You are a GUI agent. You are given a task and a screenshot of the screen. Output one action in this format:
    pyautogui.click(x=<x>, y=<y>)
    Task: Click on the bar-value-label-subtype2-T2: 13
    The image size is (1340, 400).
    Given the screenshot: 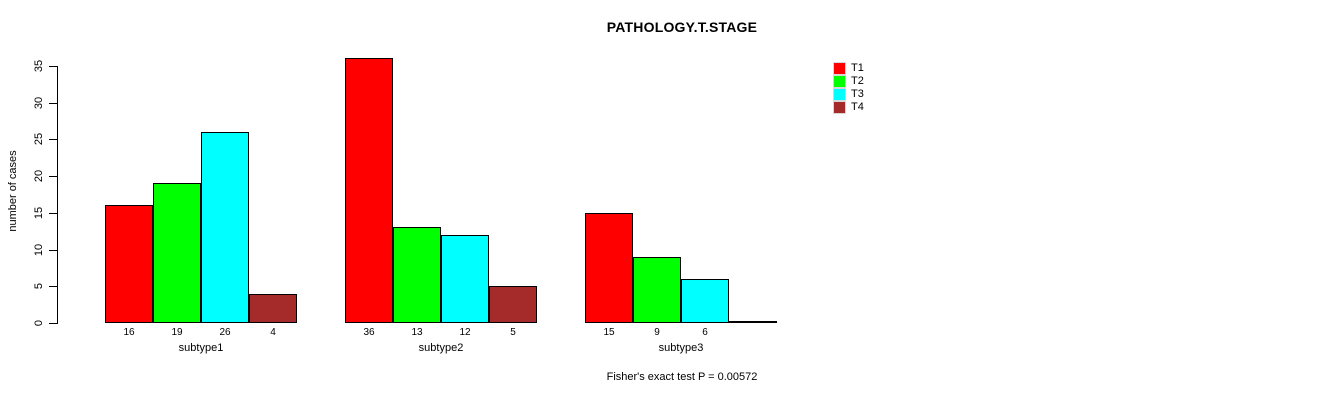 What is the action you would take?
    pyautogui.click(x=417, y=332)
    